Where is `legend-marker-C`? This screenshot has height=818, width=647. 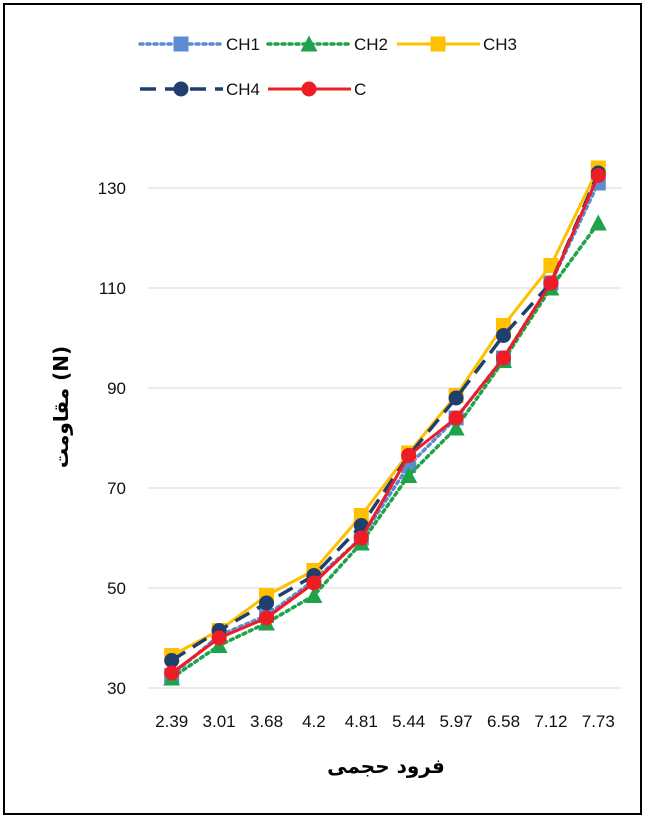 legend-marker-C is located at coordinates (309, 89).